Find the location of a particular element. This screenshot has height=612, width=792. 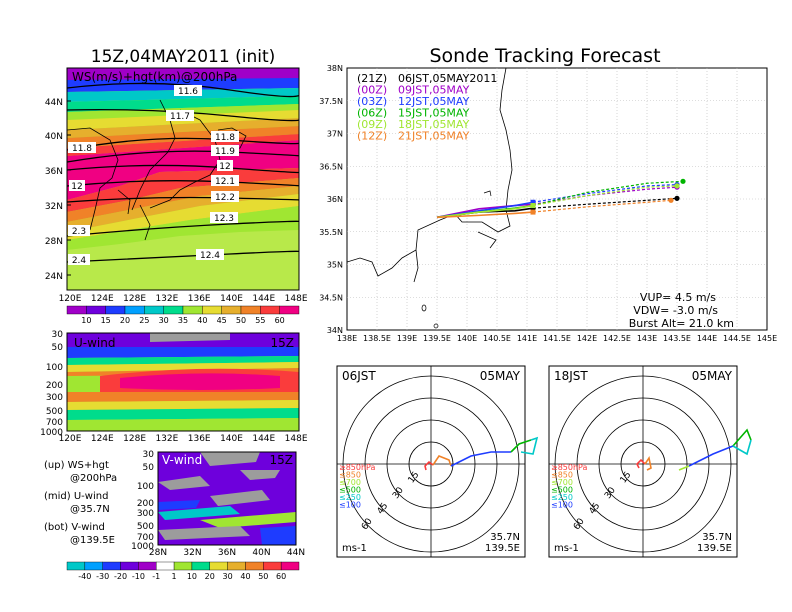

v-lat-tick: 44N is located at coordinates (296, 553).